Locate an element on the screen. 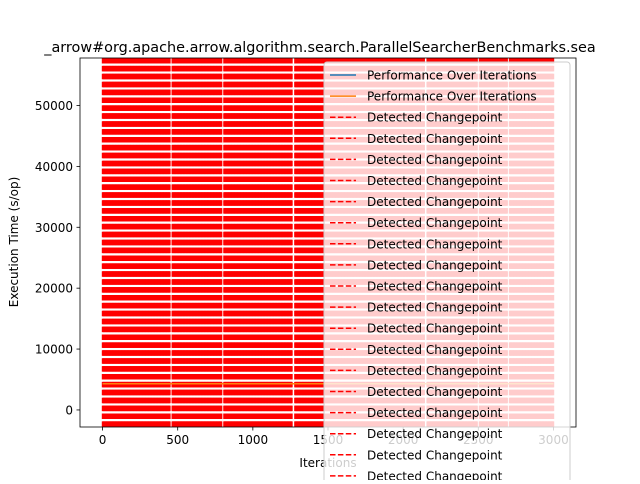 Image resolution: width=640 pixels, height=484 pixels. y-axis-label: Execution Time (s/op) is located at coordinates (14, 242).